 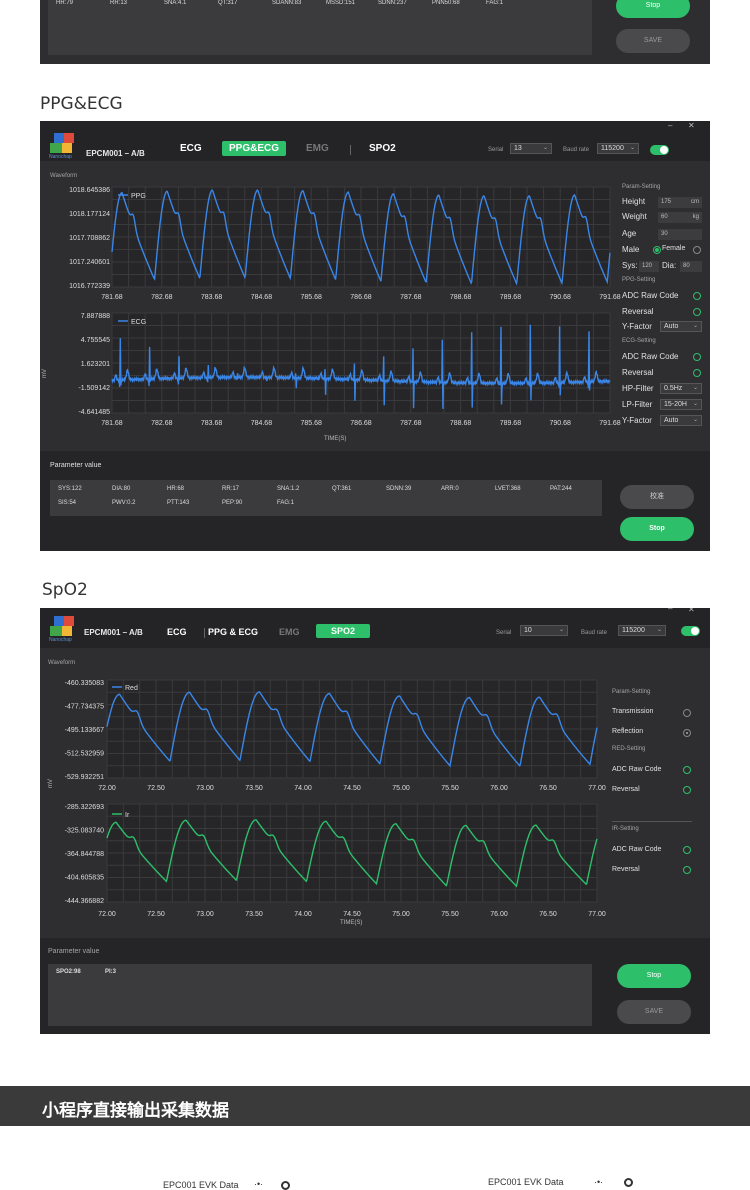 What do you see at coordinates (697, 357) in the screenshot?
I see `ecg-adc-radio` at bounding box center [697, 357].